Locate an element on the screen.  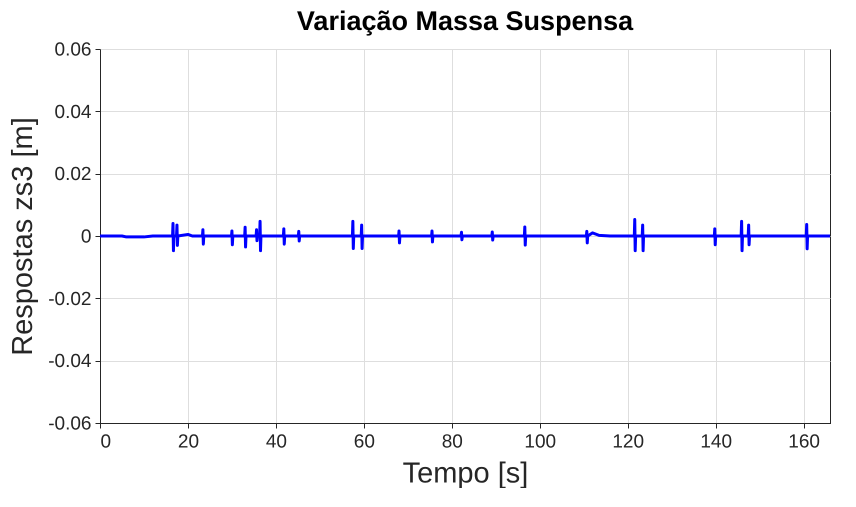
y-tick-label: -0.04 is located at coordinates (70, 361).